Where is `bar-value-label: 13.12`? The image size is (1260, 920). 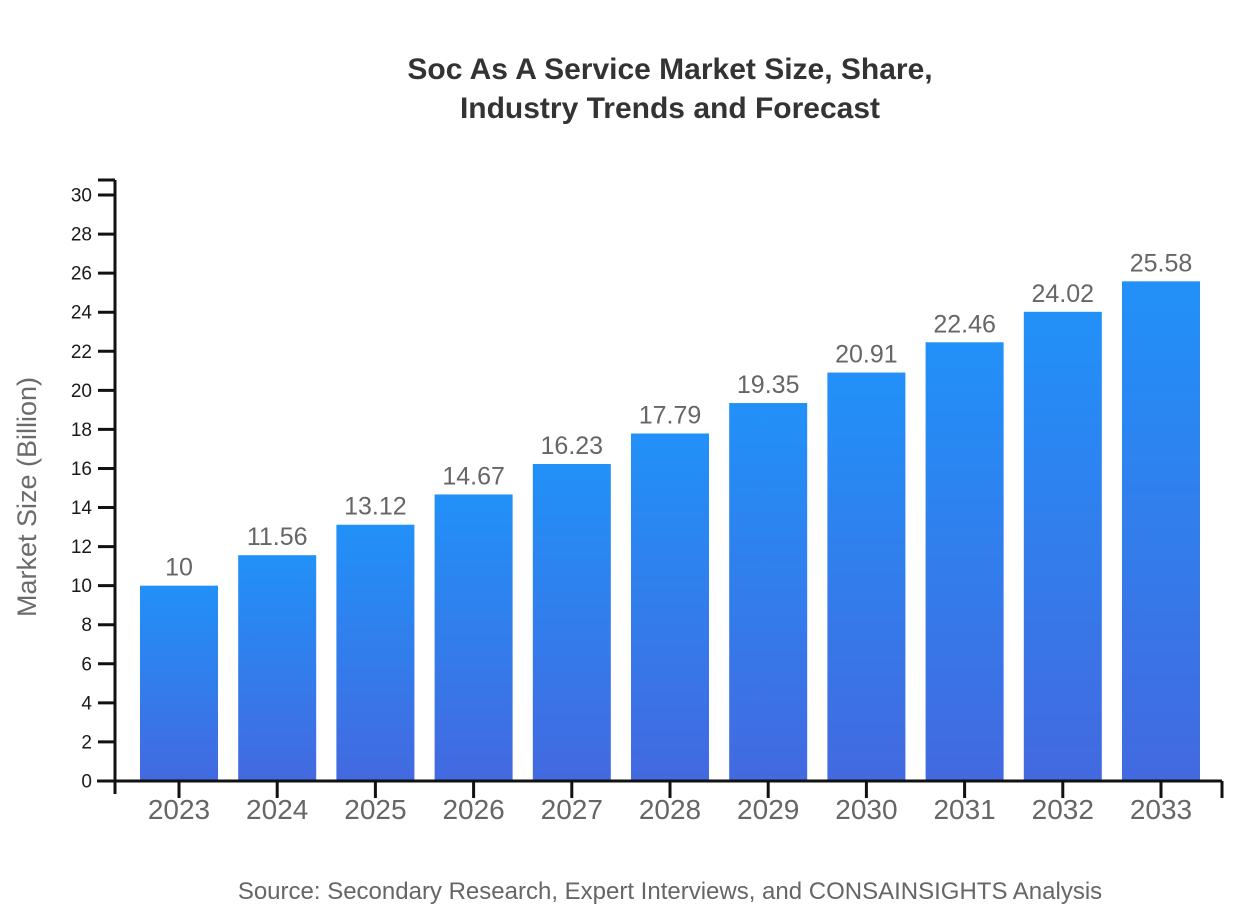
bar-value-label: 13.12 is located at coordinates (375, 507).